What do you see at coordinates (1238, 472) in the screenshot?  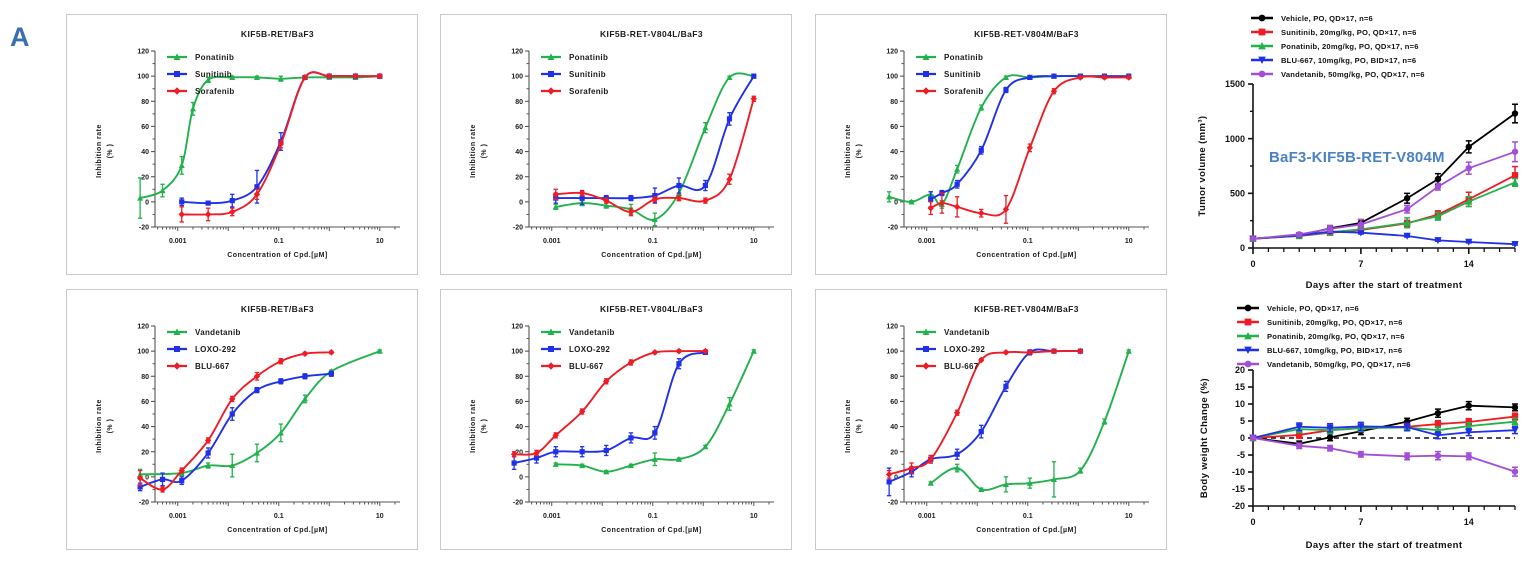 I see `y-axis-tick-label: -10` at bounding box center [1238, 472].